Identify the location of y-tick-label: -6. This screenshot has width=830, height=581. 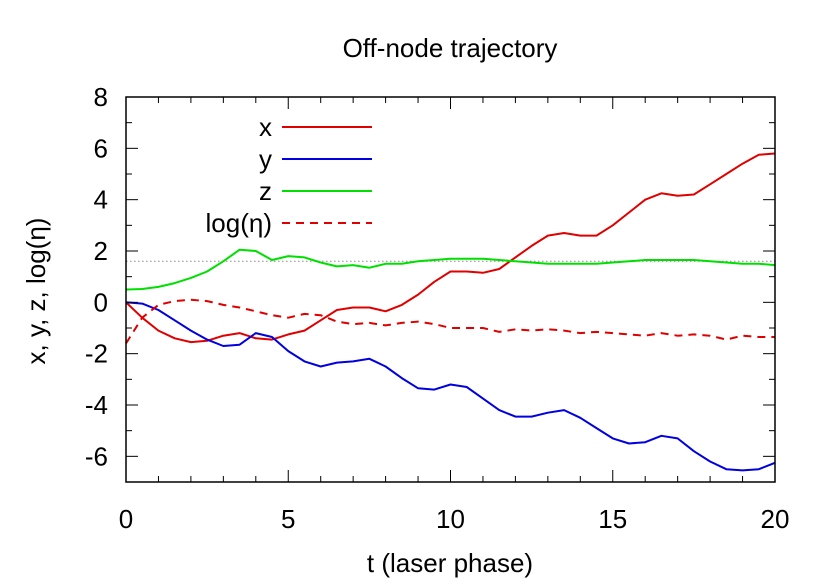
(96, 456).